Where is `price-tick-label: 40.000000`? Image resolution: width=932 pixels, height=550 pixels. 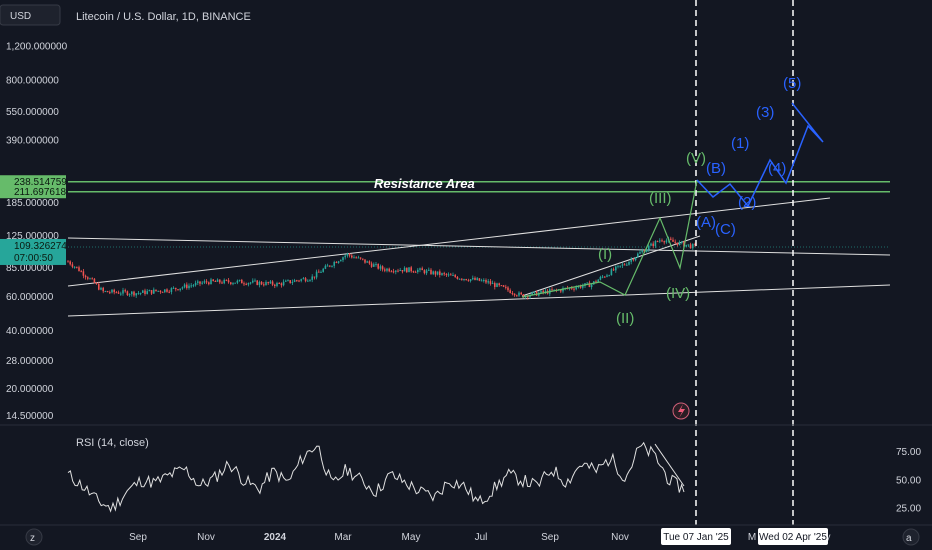
price-tick-label: 40.000000 is located at coordinates (30, 331).